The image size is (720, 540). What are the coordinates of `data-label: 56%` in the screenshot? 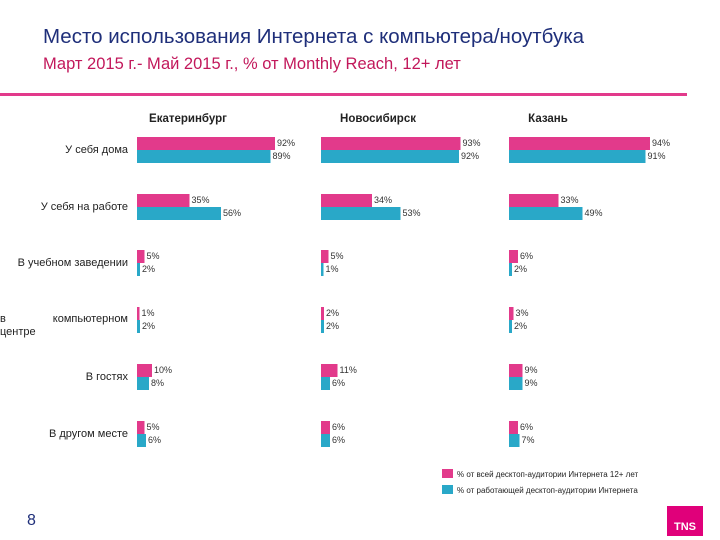 It's located at (232, 213).